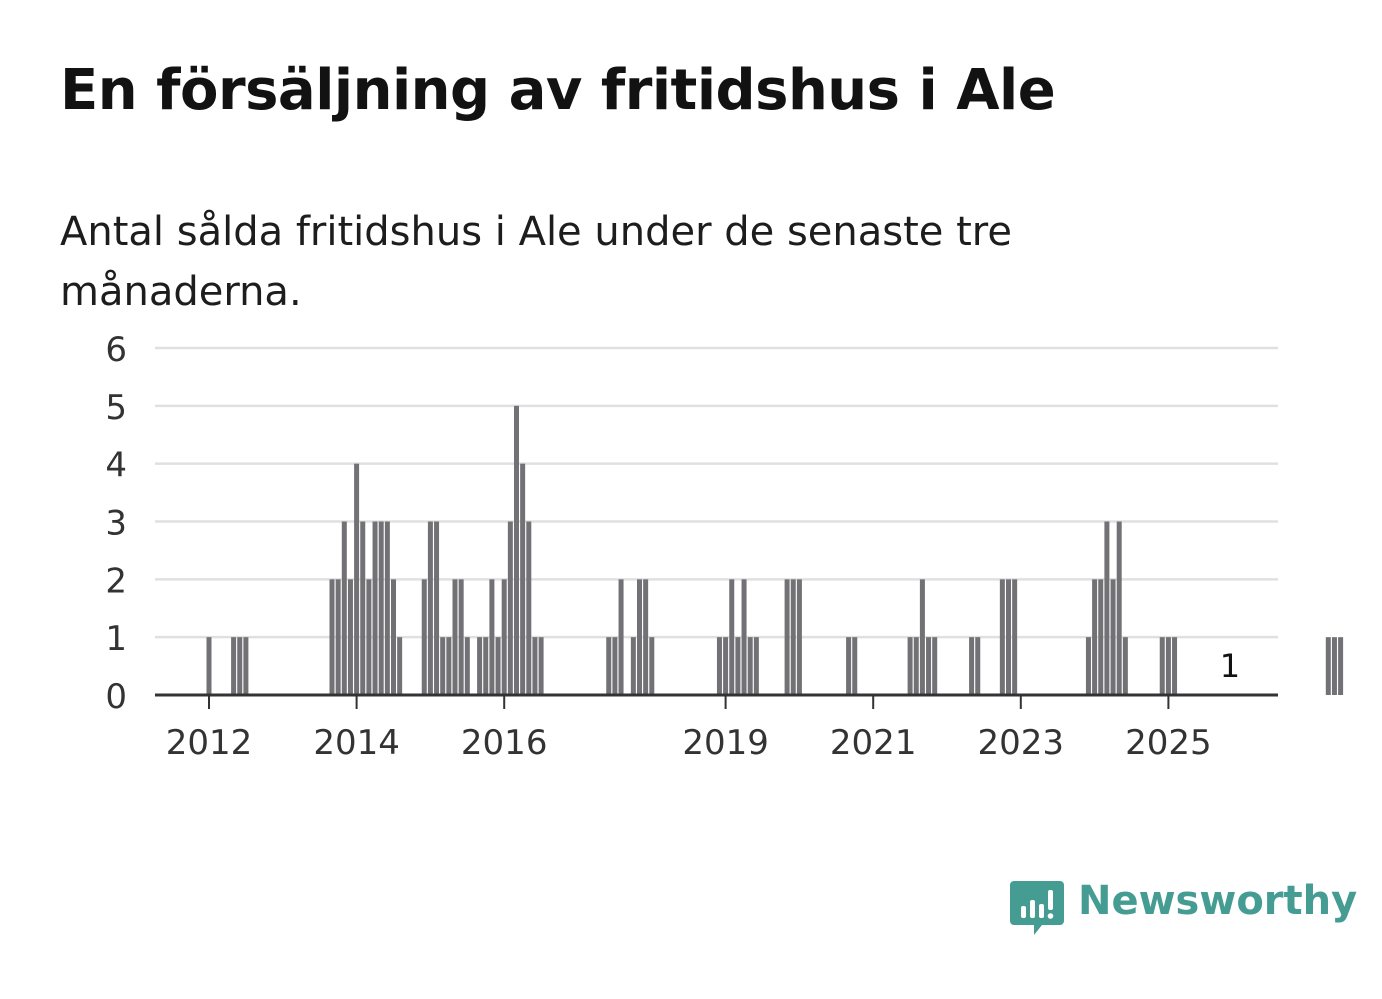 Image resolution: width=1382 pixels, height=999 pixels. Describe the element at coordinates (116, 466) in the screenshot. I see `y-tick-label: 4` at that location.